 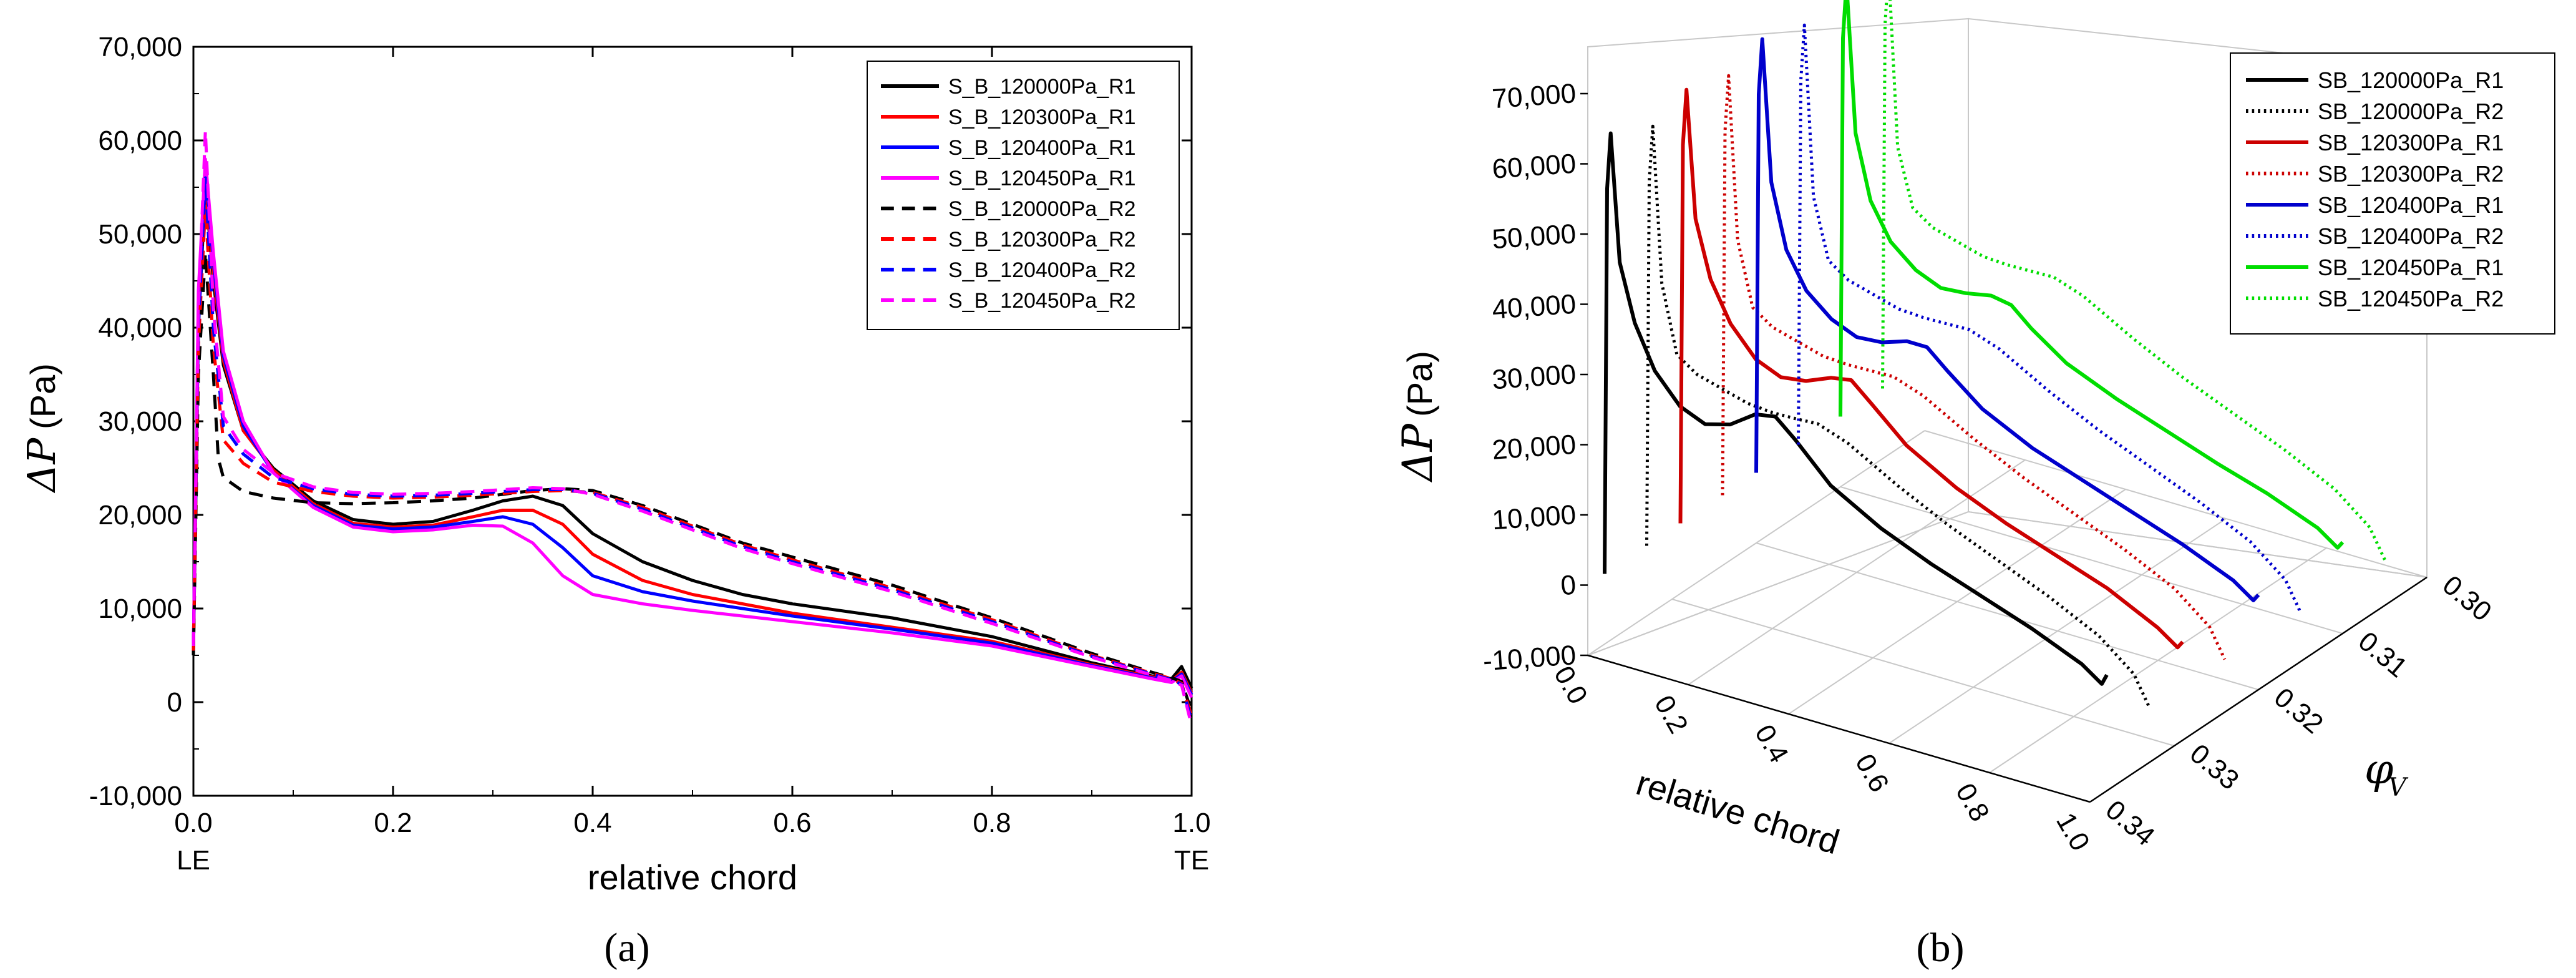 What do you see at coordinates (1191, 860) in the screenshot?
I see `panel-a-x-end-label-te: TE` at bounding box center [1191, 860].